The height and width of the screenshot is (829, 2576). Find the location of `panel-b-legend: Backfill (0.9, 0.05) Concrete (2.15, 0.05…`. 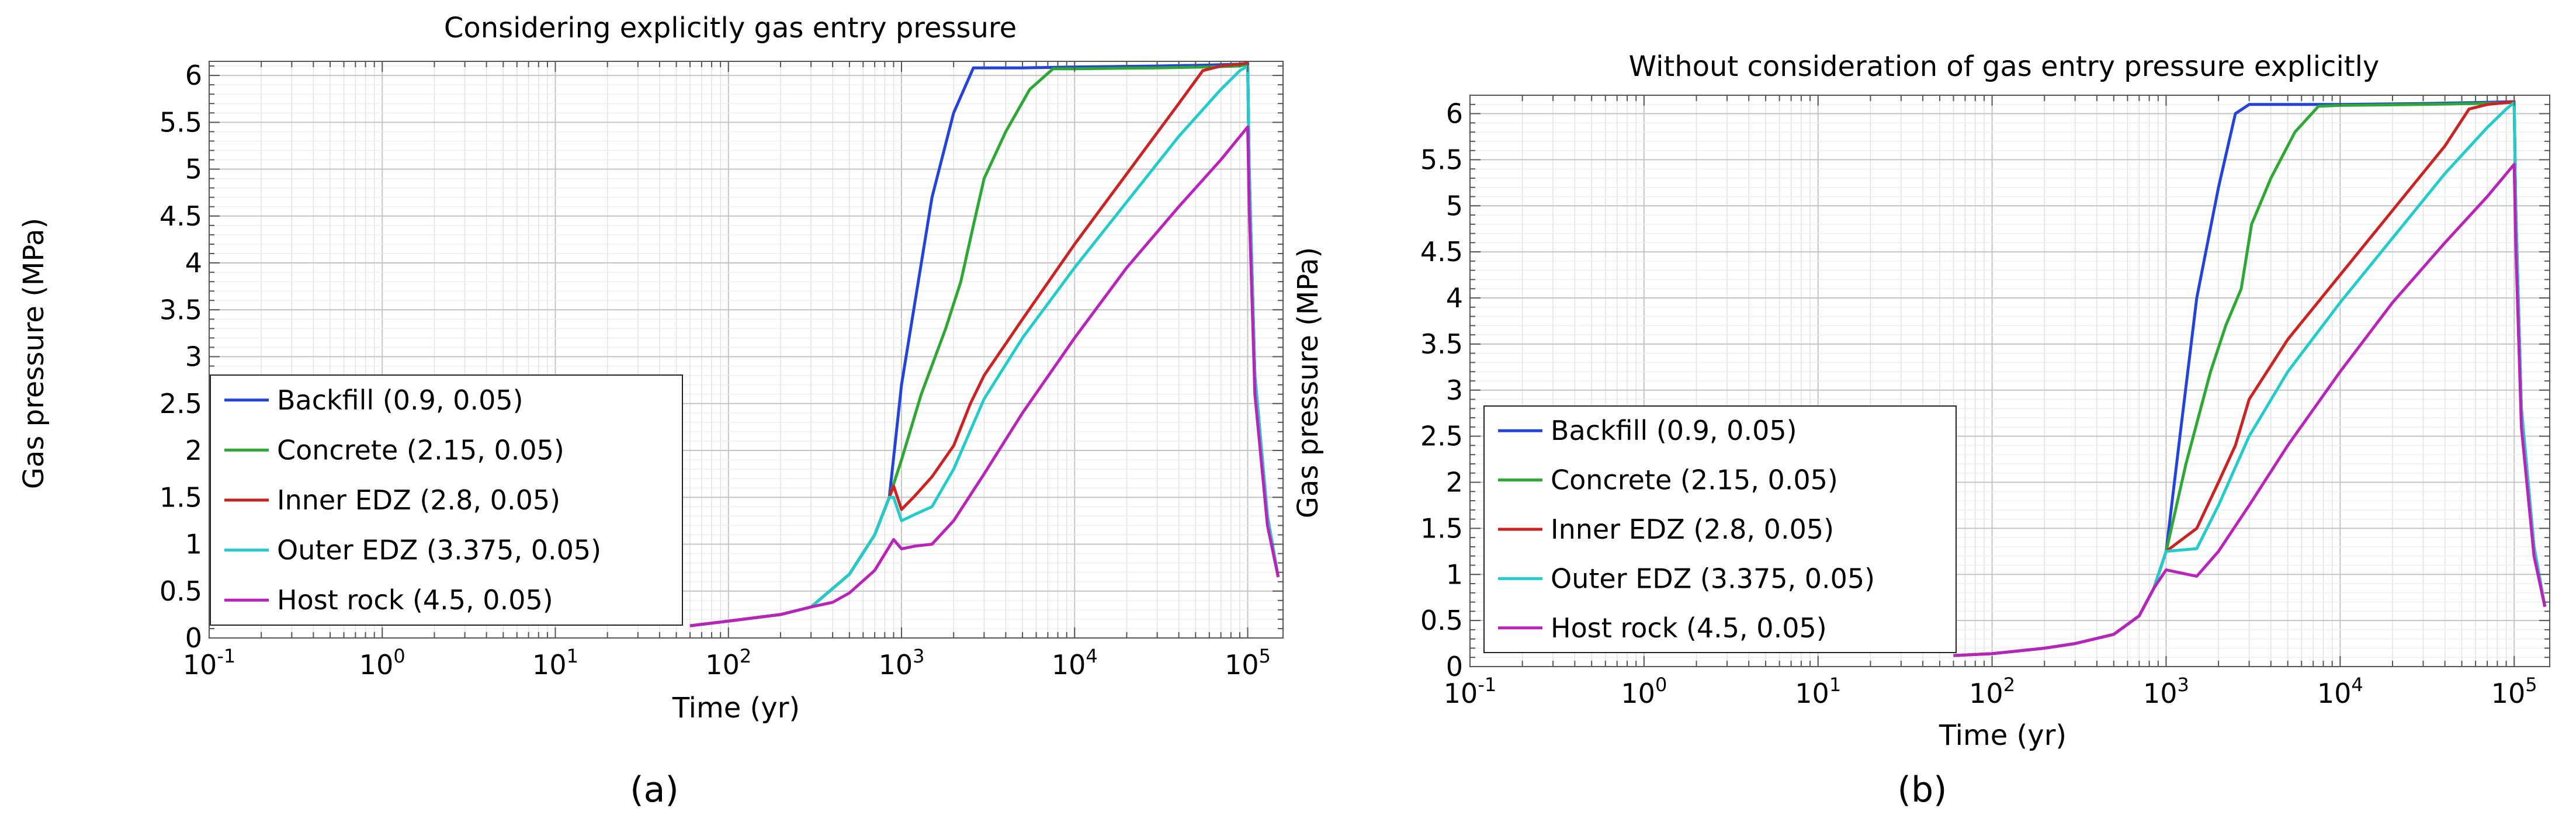

panel-b-legend: Backfill (0.9, 0.05) Concrete (2.15, 0.05… is located at coordinates (1720, 529).